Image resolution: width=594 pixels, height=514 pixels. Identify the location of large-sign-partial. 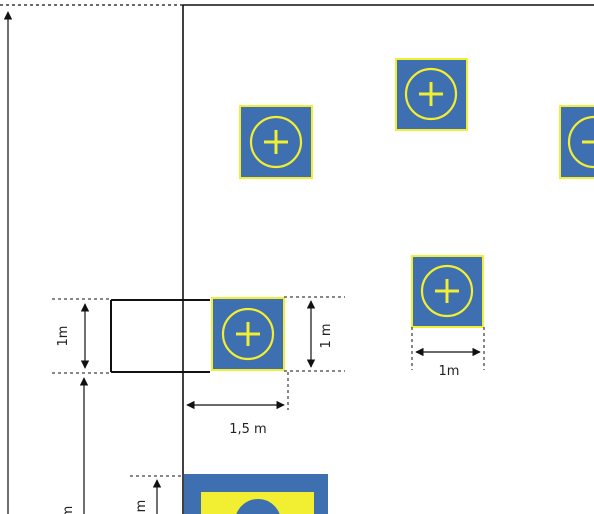
(256, 494).